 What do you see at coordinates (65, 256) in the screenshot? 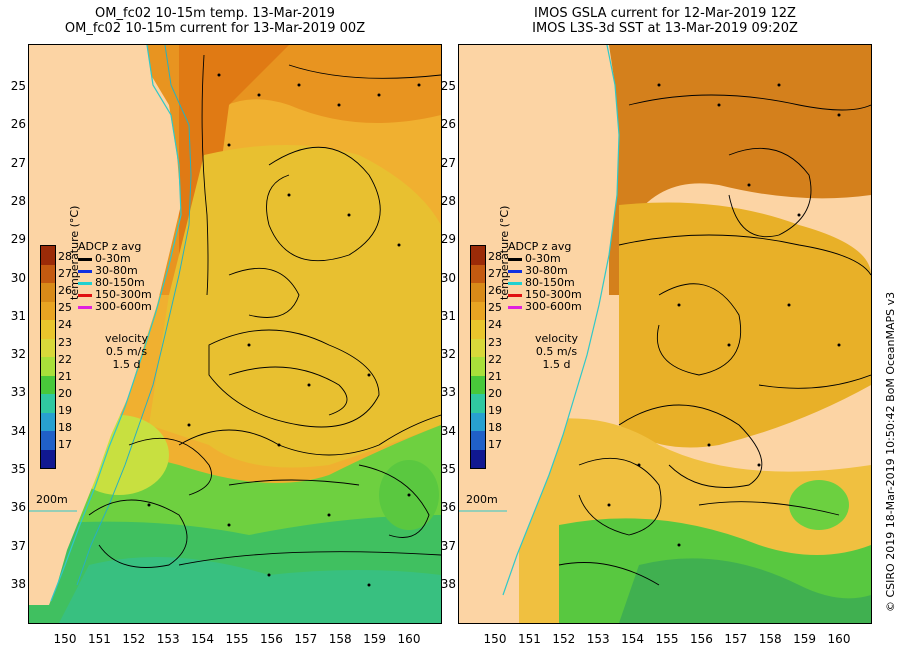
I see `left-colorbar-tick: 28` at bounding box center [65, 256].